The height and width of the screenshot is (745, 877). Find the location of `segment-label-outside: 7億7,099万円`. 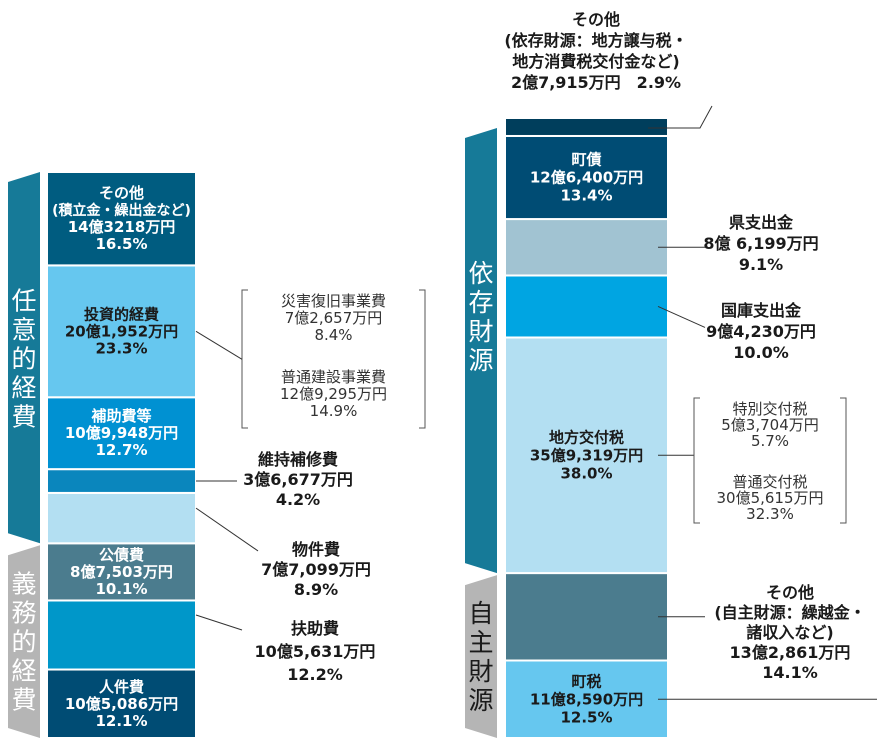

segment-label-outside: 7億7,099万円 is located at coordinates (316, 569).